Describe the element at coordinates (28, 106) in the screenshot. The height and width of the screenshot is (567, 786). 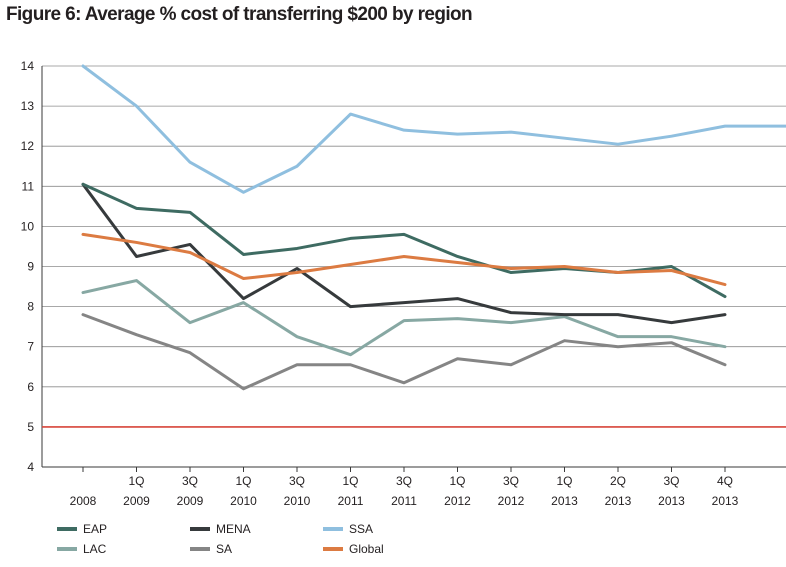
I see `y-tick-label: 13` at that location.